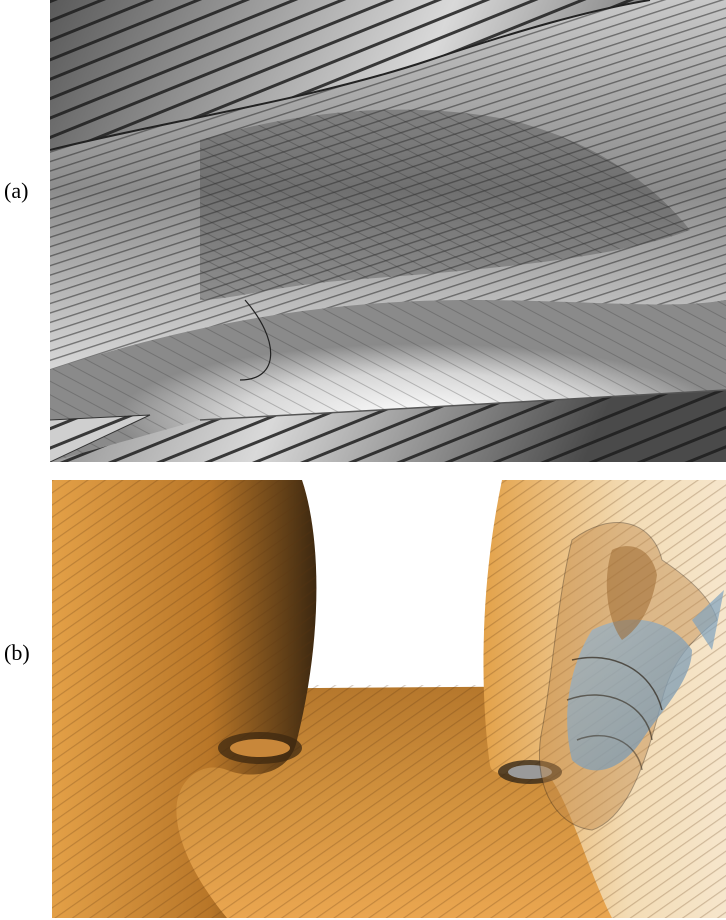  Describe the element at coordinates (16, 190) in the screenshot. I see `panel-a-label: (a)` at that location.